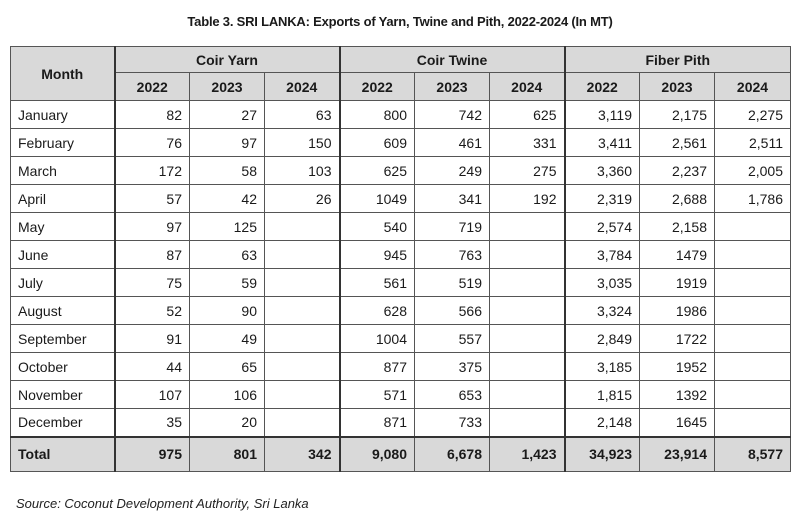 The width and height of the screenshot is (800, 523). Describe the element at coordinates (151, 394) in the screenshot. I see `value-cell: 107` at that location.